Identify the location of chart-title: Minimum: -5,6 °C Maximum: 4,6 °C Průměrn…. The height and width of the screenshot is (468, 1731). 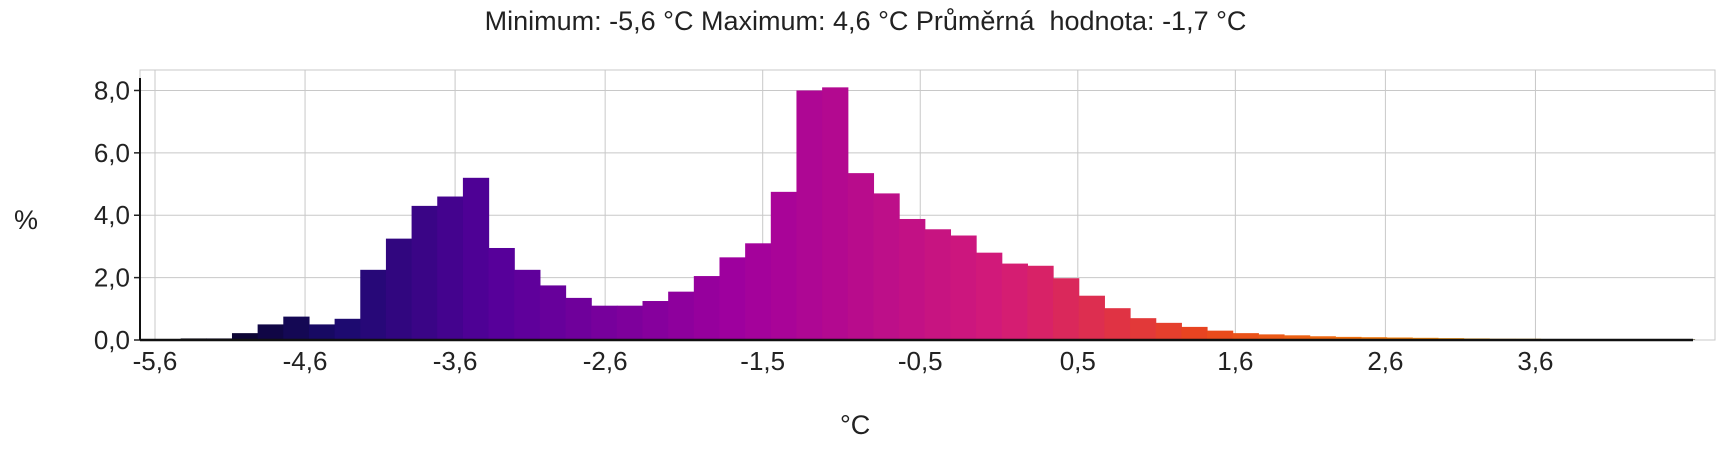
(865, 21).